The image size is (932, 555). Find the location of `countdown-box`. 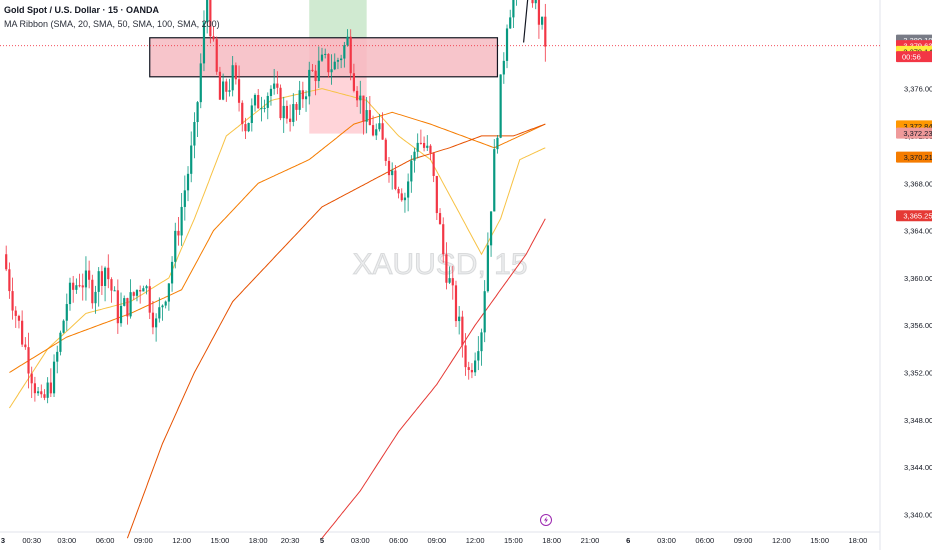

countdown-box is located at coordinates (914, 57).